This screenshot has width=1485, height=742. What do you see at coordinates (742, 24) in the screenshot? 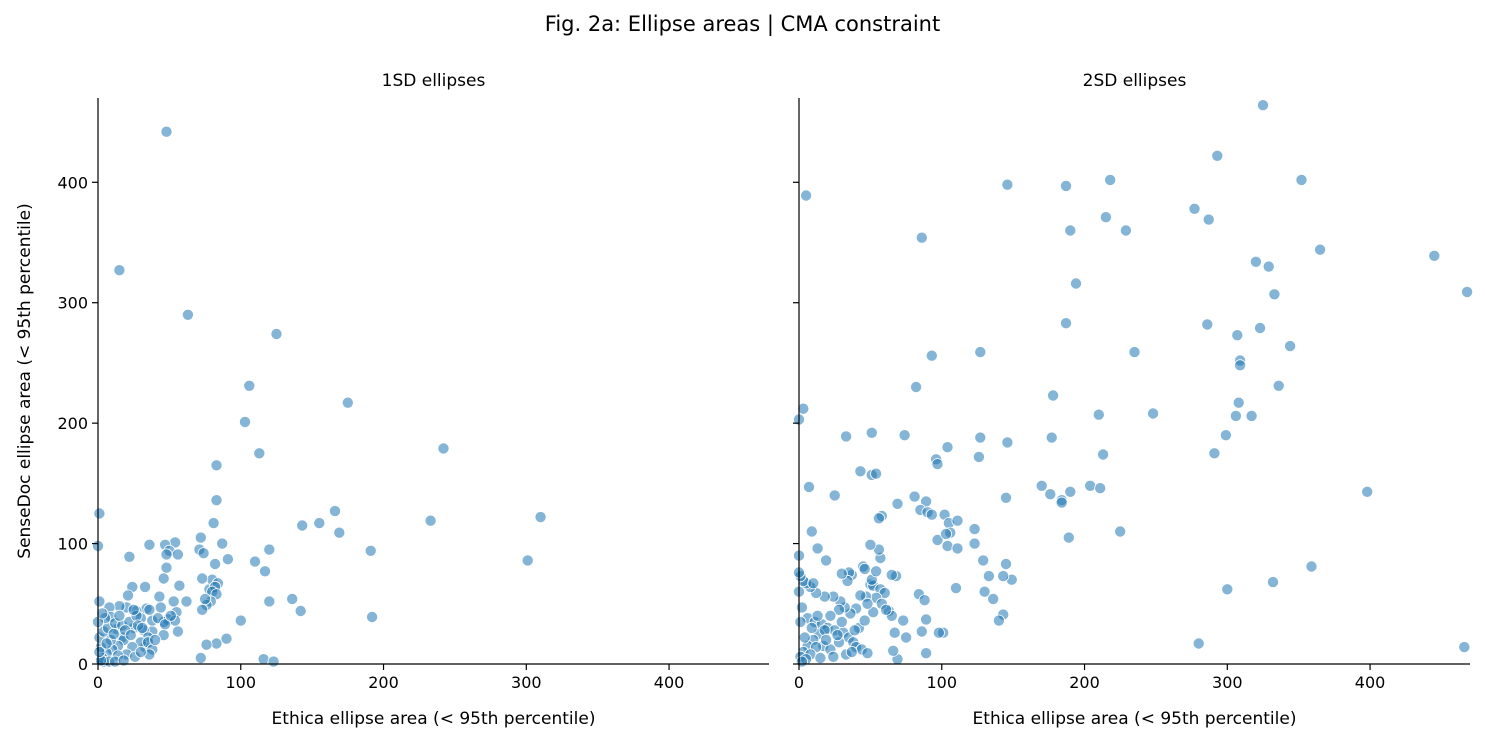
I see `figure-title: Fig. 2a: Ellipse areas | CMA constraint` at bounding box center [742, 24].